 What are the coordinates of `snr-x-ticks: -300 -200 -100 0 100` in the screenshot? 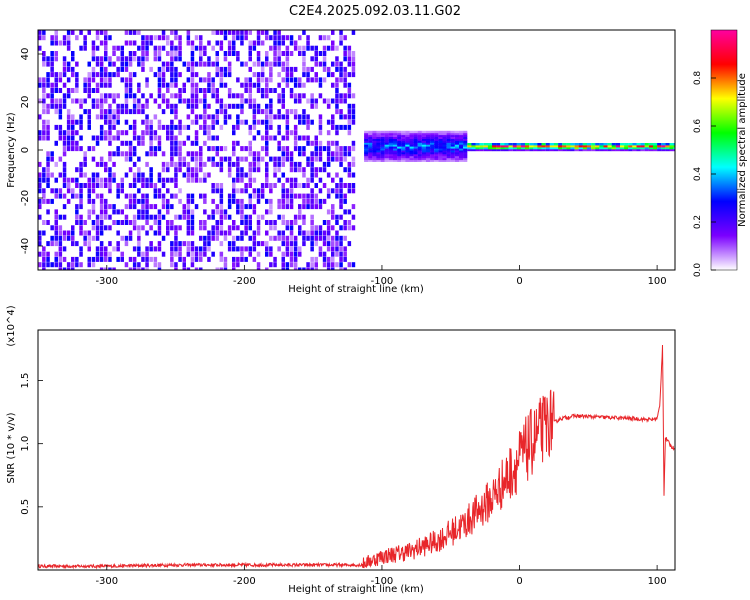 It's located at (381, 576).